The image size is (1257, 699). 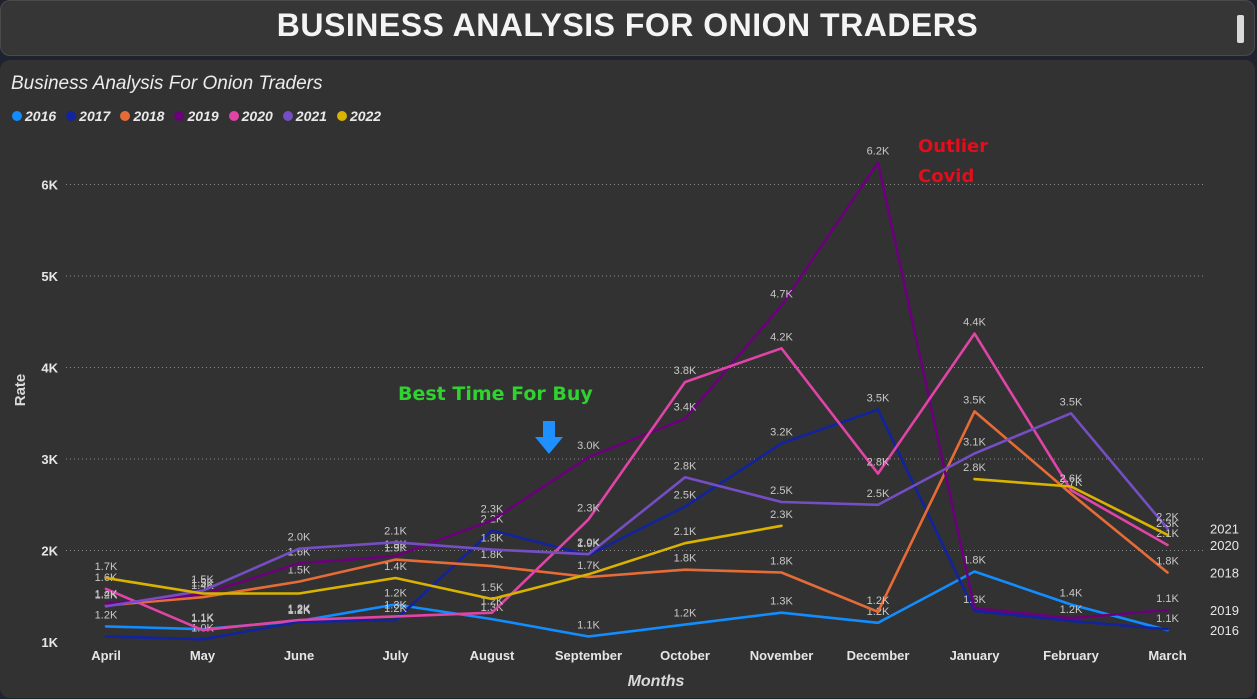 I want to click on outlier-annotation: Outlier Covid, so click(x=953, y=162).